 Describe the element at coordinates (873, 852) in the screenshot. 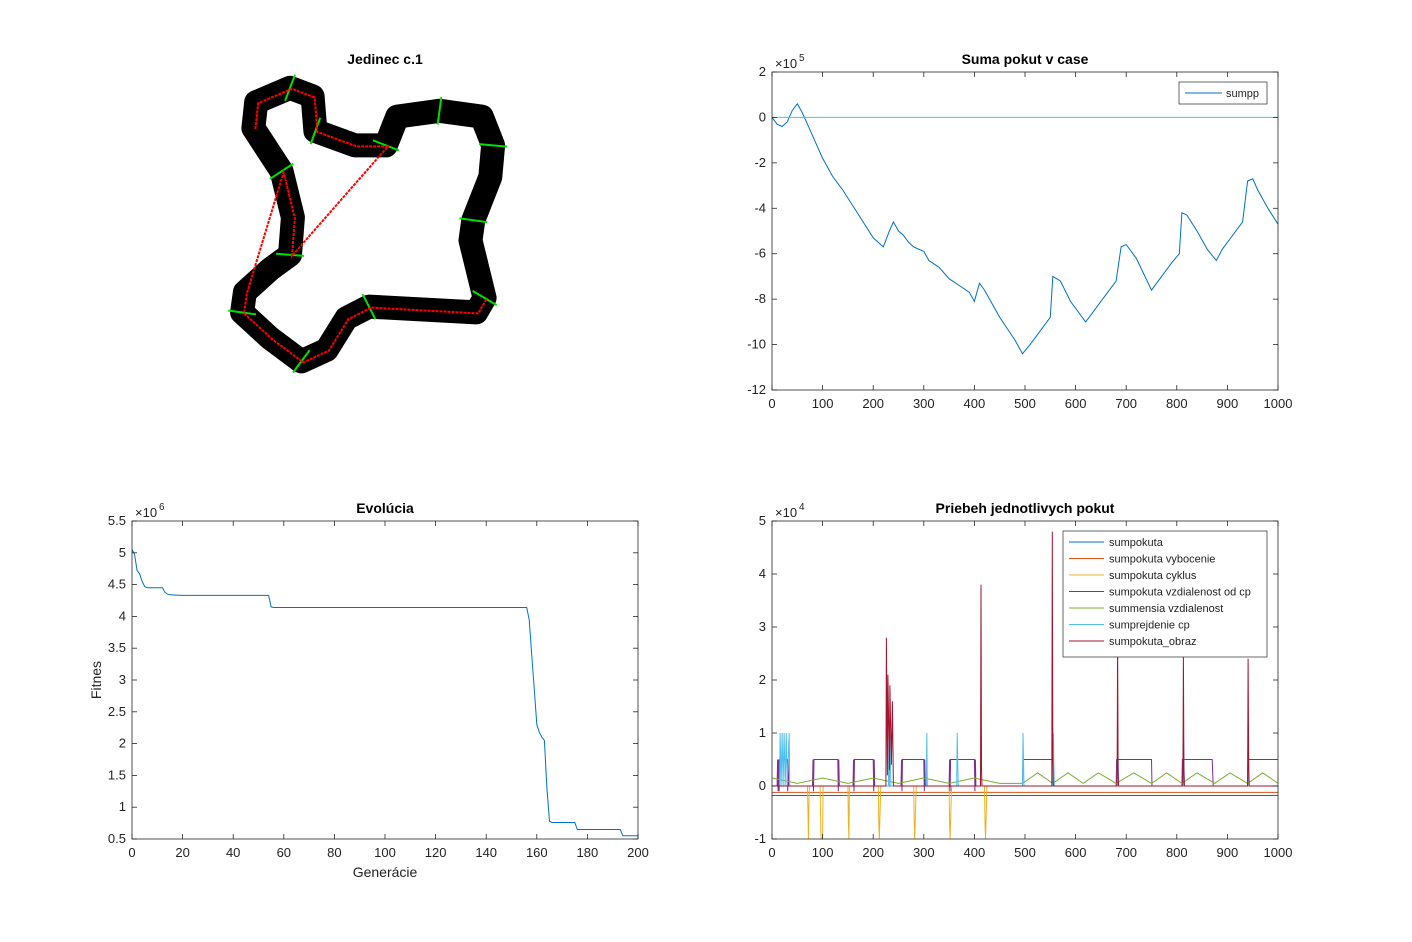

I see `pen-xtick-label: 200` at that location.